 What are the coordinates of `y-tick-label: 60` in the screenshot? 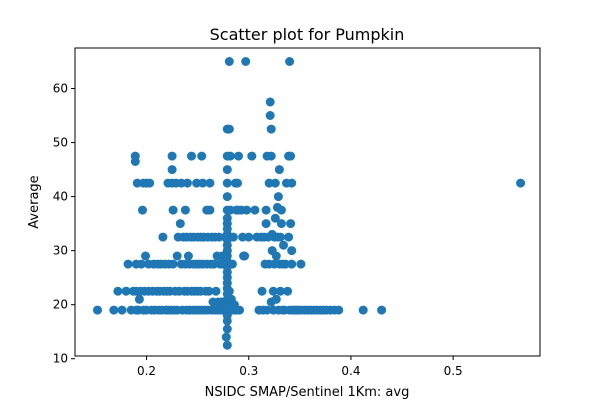 It's located at (60, 89).